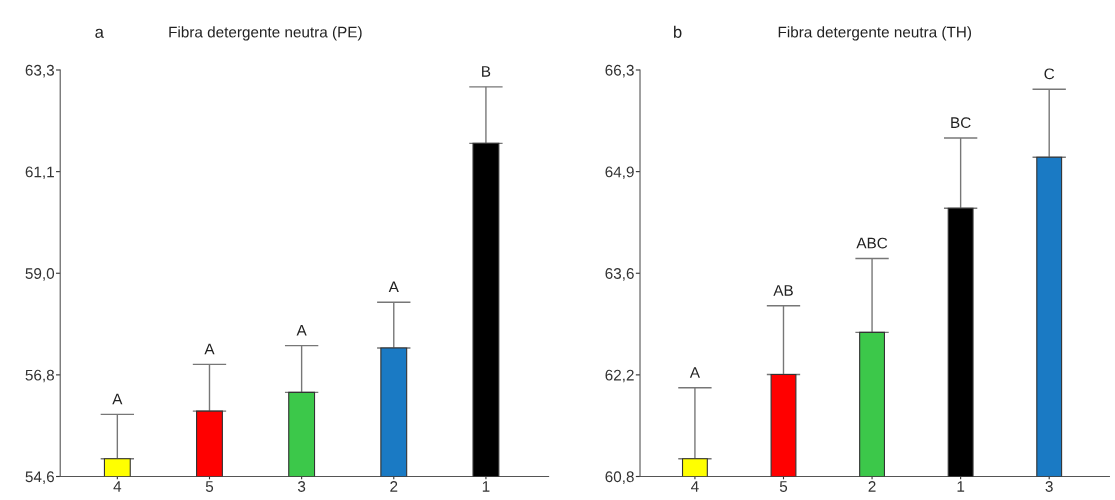 This screenshot has height=500, width=1115. What do you see at coordinates (99, 33) in the screenshot?
I see `text: a` at bounding box center [99, 33].